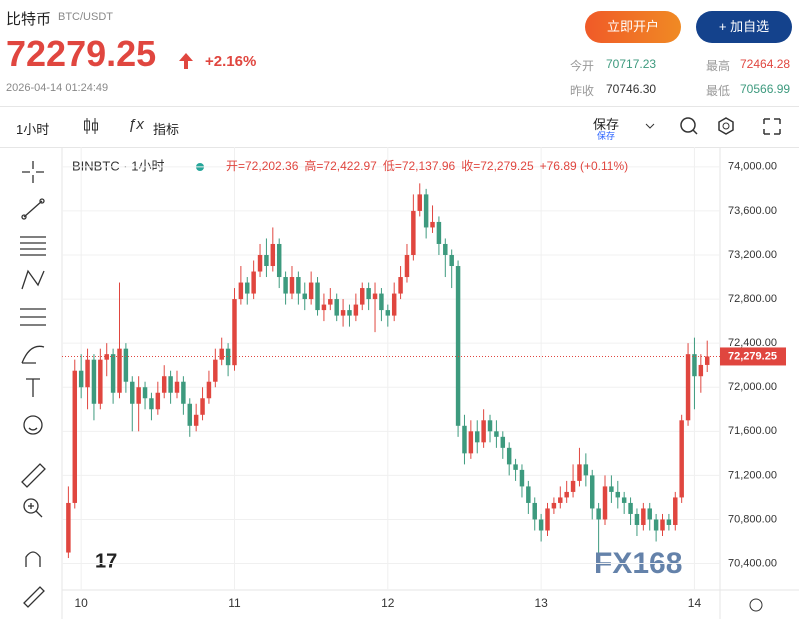 This screenshot has height=619, width=799. Describe the element at coordinates (752, 343) in the screenshot. I see `y-tick-label: 72,400.00` at that location.